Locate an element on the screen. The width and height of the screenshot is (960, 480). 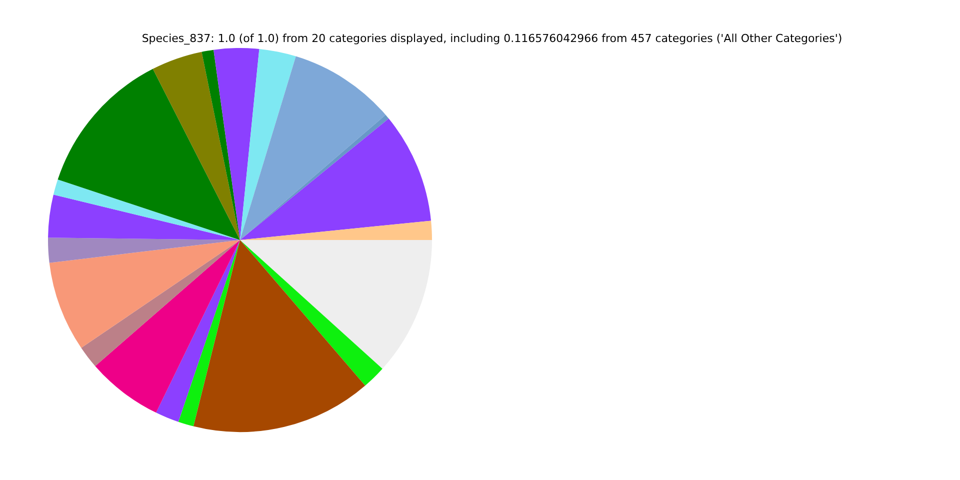
text: Species_837: 1.0 (of 1.0) from 20 categories displayed, including 0.116576042966 from 457 categories ('All Other Categories') is located at coordinates (492, 38).